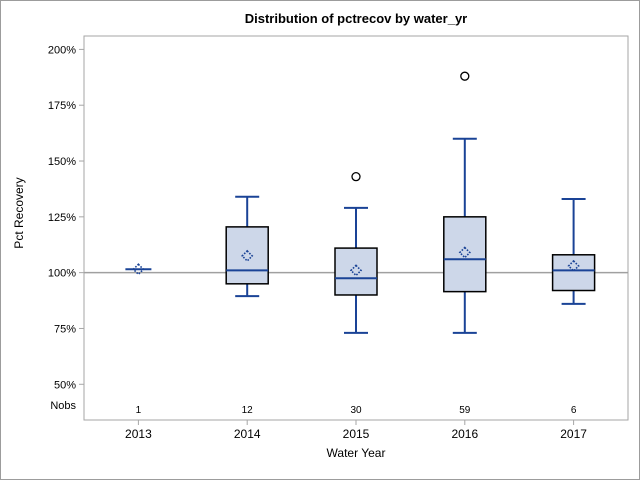 The width and height of the screenshot is (640, 480). I want to click on nobs-value: 30, so click(356, 410).